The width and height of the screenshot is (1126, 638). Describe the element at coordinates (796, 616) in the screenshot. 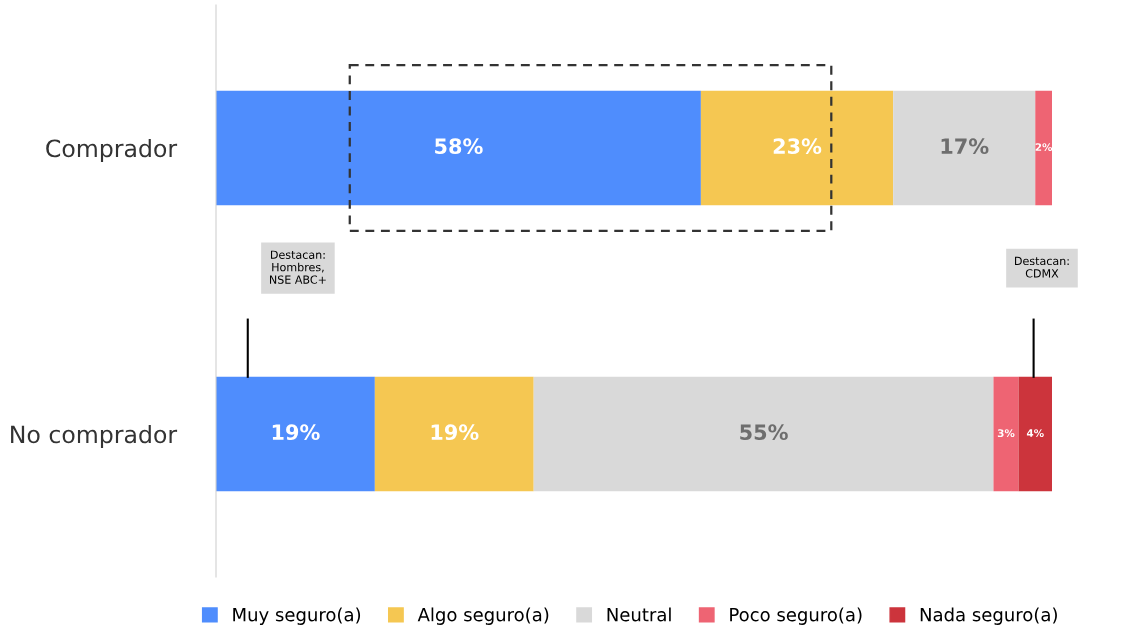

I see `legend-label: Poco seguro(a)` at that location.